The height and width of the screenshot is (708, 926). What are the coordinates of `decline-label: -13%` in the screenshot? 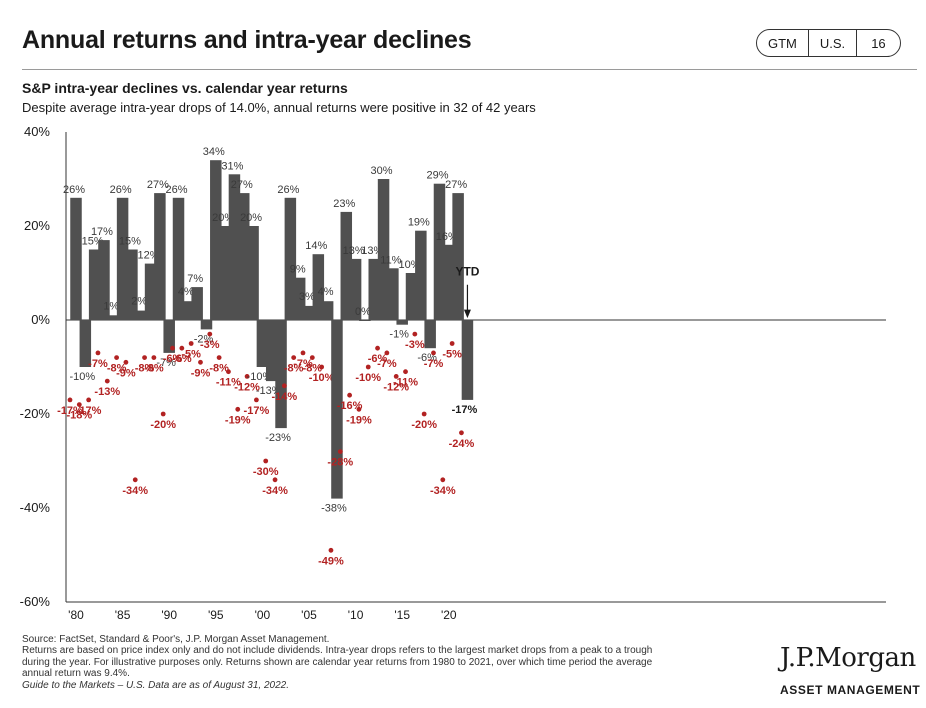 It's located at (107, 392).